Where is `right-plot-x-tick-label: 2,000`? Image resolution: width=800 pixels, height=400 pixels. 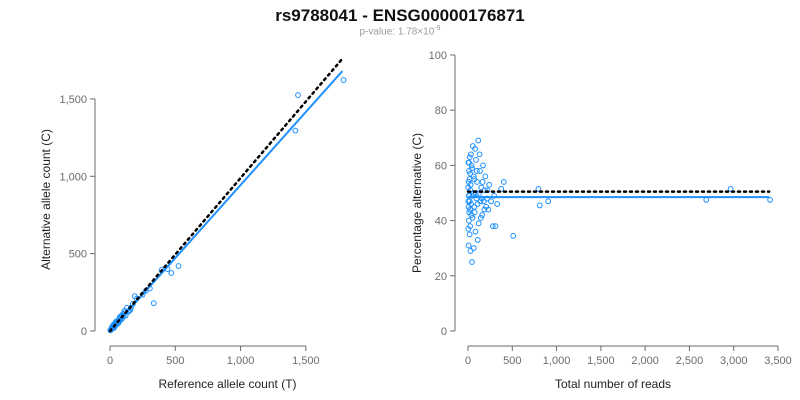 right-plot-x-tick-label: 2,000 is located at coordinates (645, 361).